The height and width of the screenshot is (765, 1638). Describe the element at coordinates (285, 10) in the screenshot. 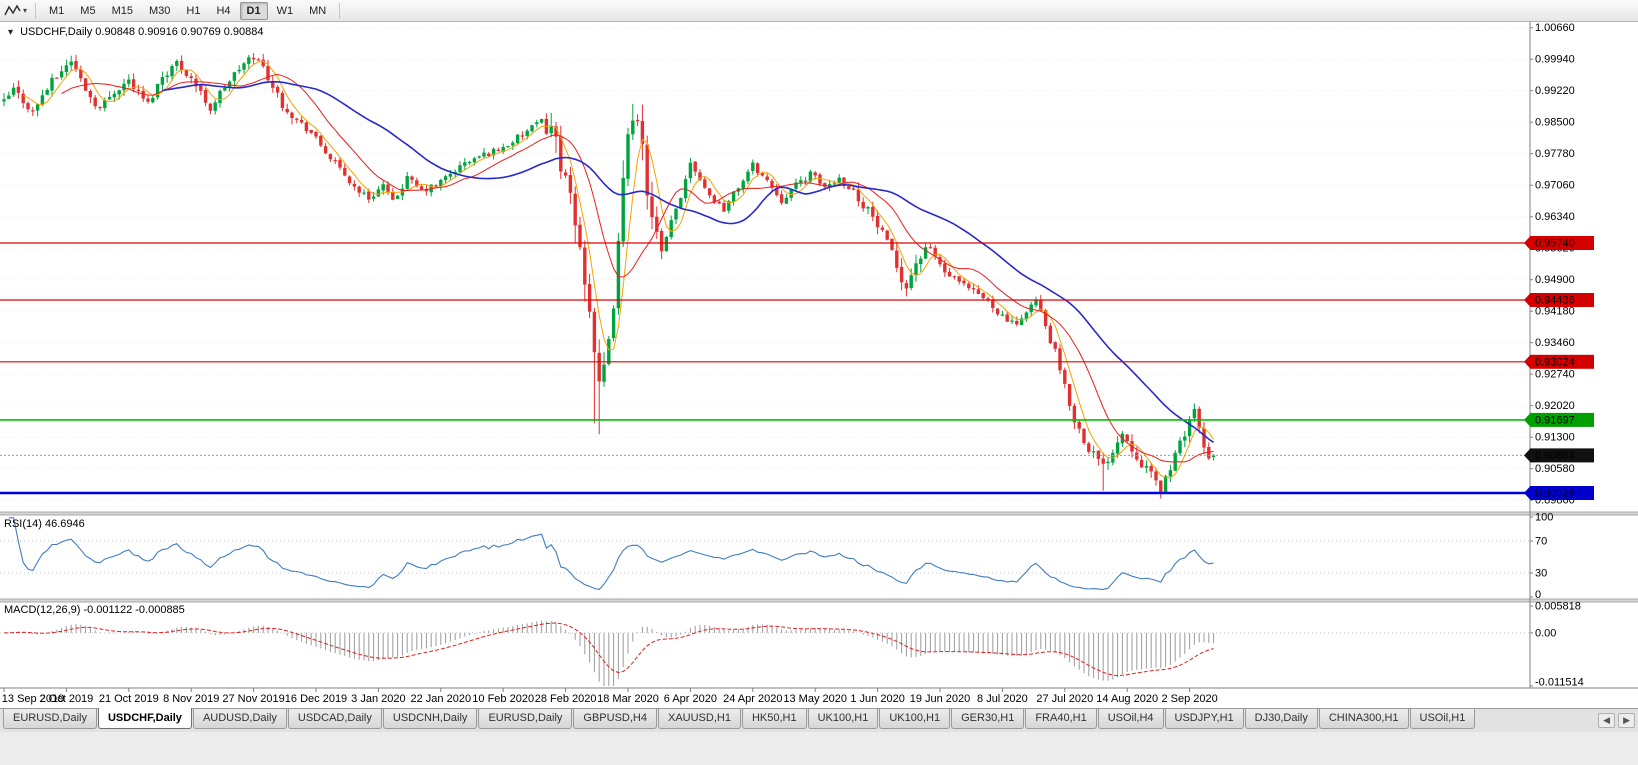

I see `timeframe-button-w1: W1` at that location.